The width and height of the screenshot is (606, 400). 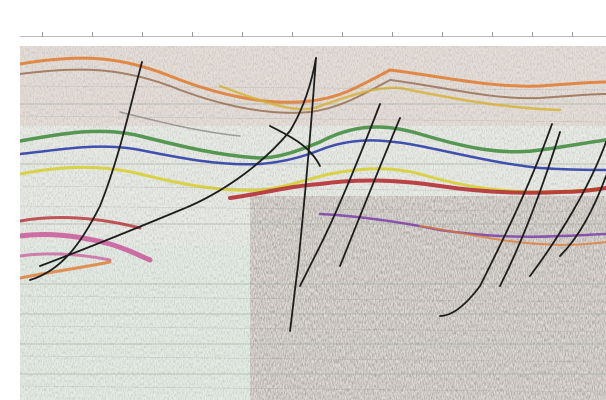 What do you see at coordinates (86, 247) in the screenshot?
I see `horizon-magenta` at bounding box center [86, 247].